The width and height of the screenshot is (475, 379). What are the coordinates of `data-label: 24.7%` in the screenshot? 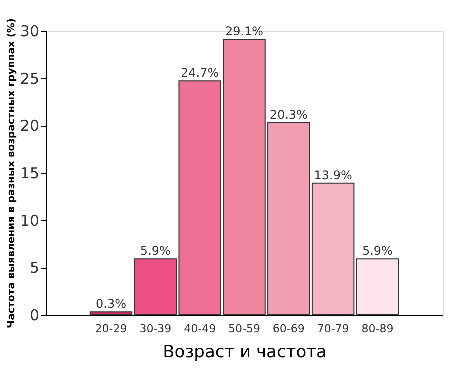 It's located at (200, 73).